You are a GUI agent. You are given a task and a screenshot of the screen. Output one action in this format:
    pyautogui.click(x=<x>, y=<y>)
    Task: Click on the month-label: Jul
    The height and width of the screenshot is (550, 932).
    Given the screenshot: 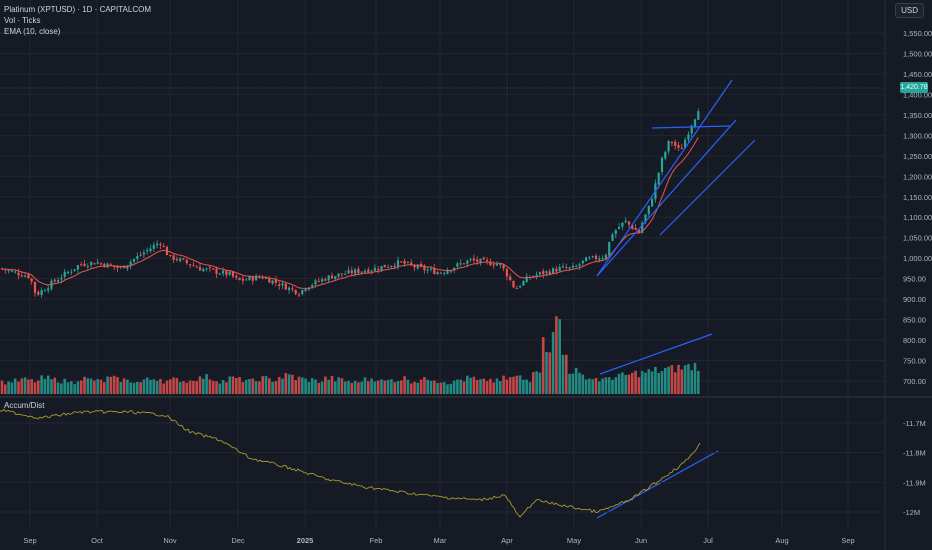 What is the action you would take?
    pyautogui.click(x=708, y=540)
    